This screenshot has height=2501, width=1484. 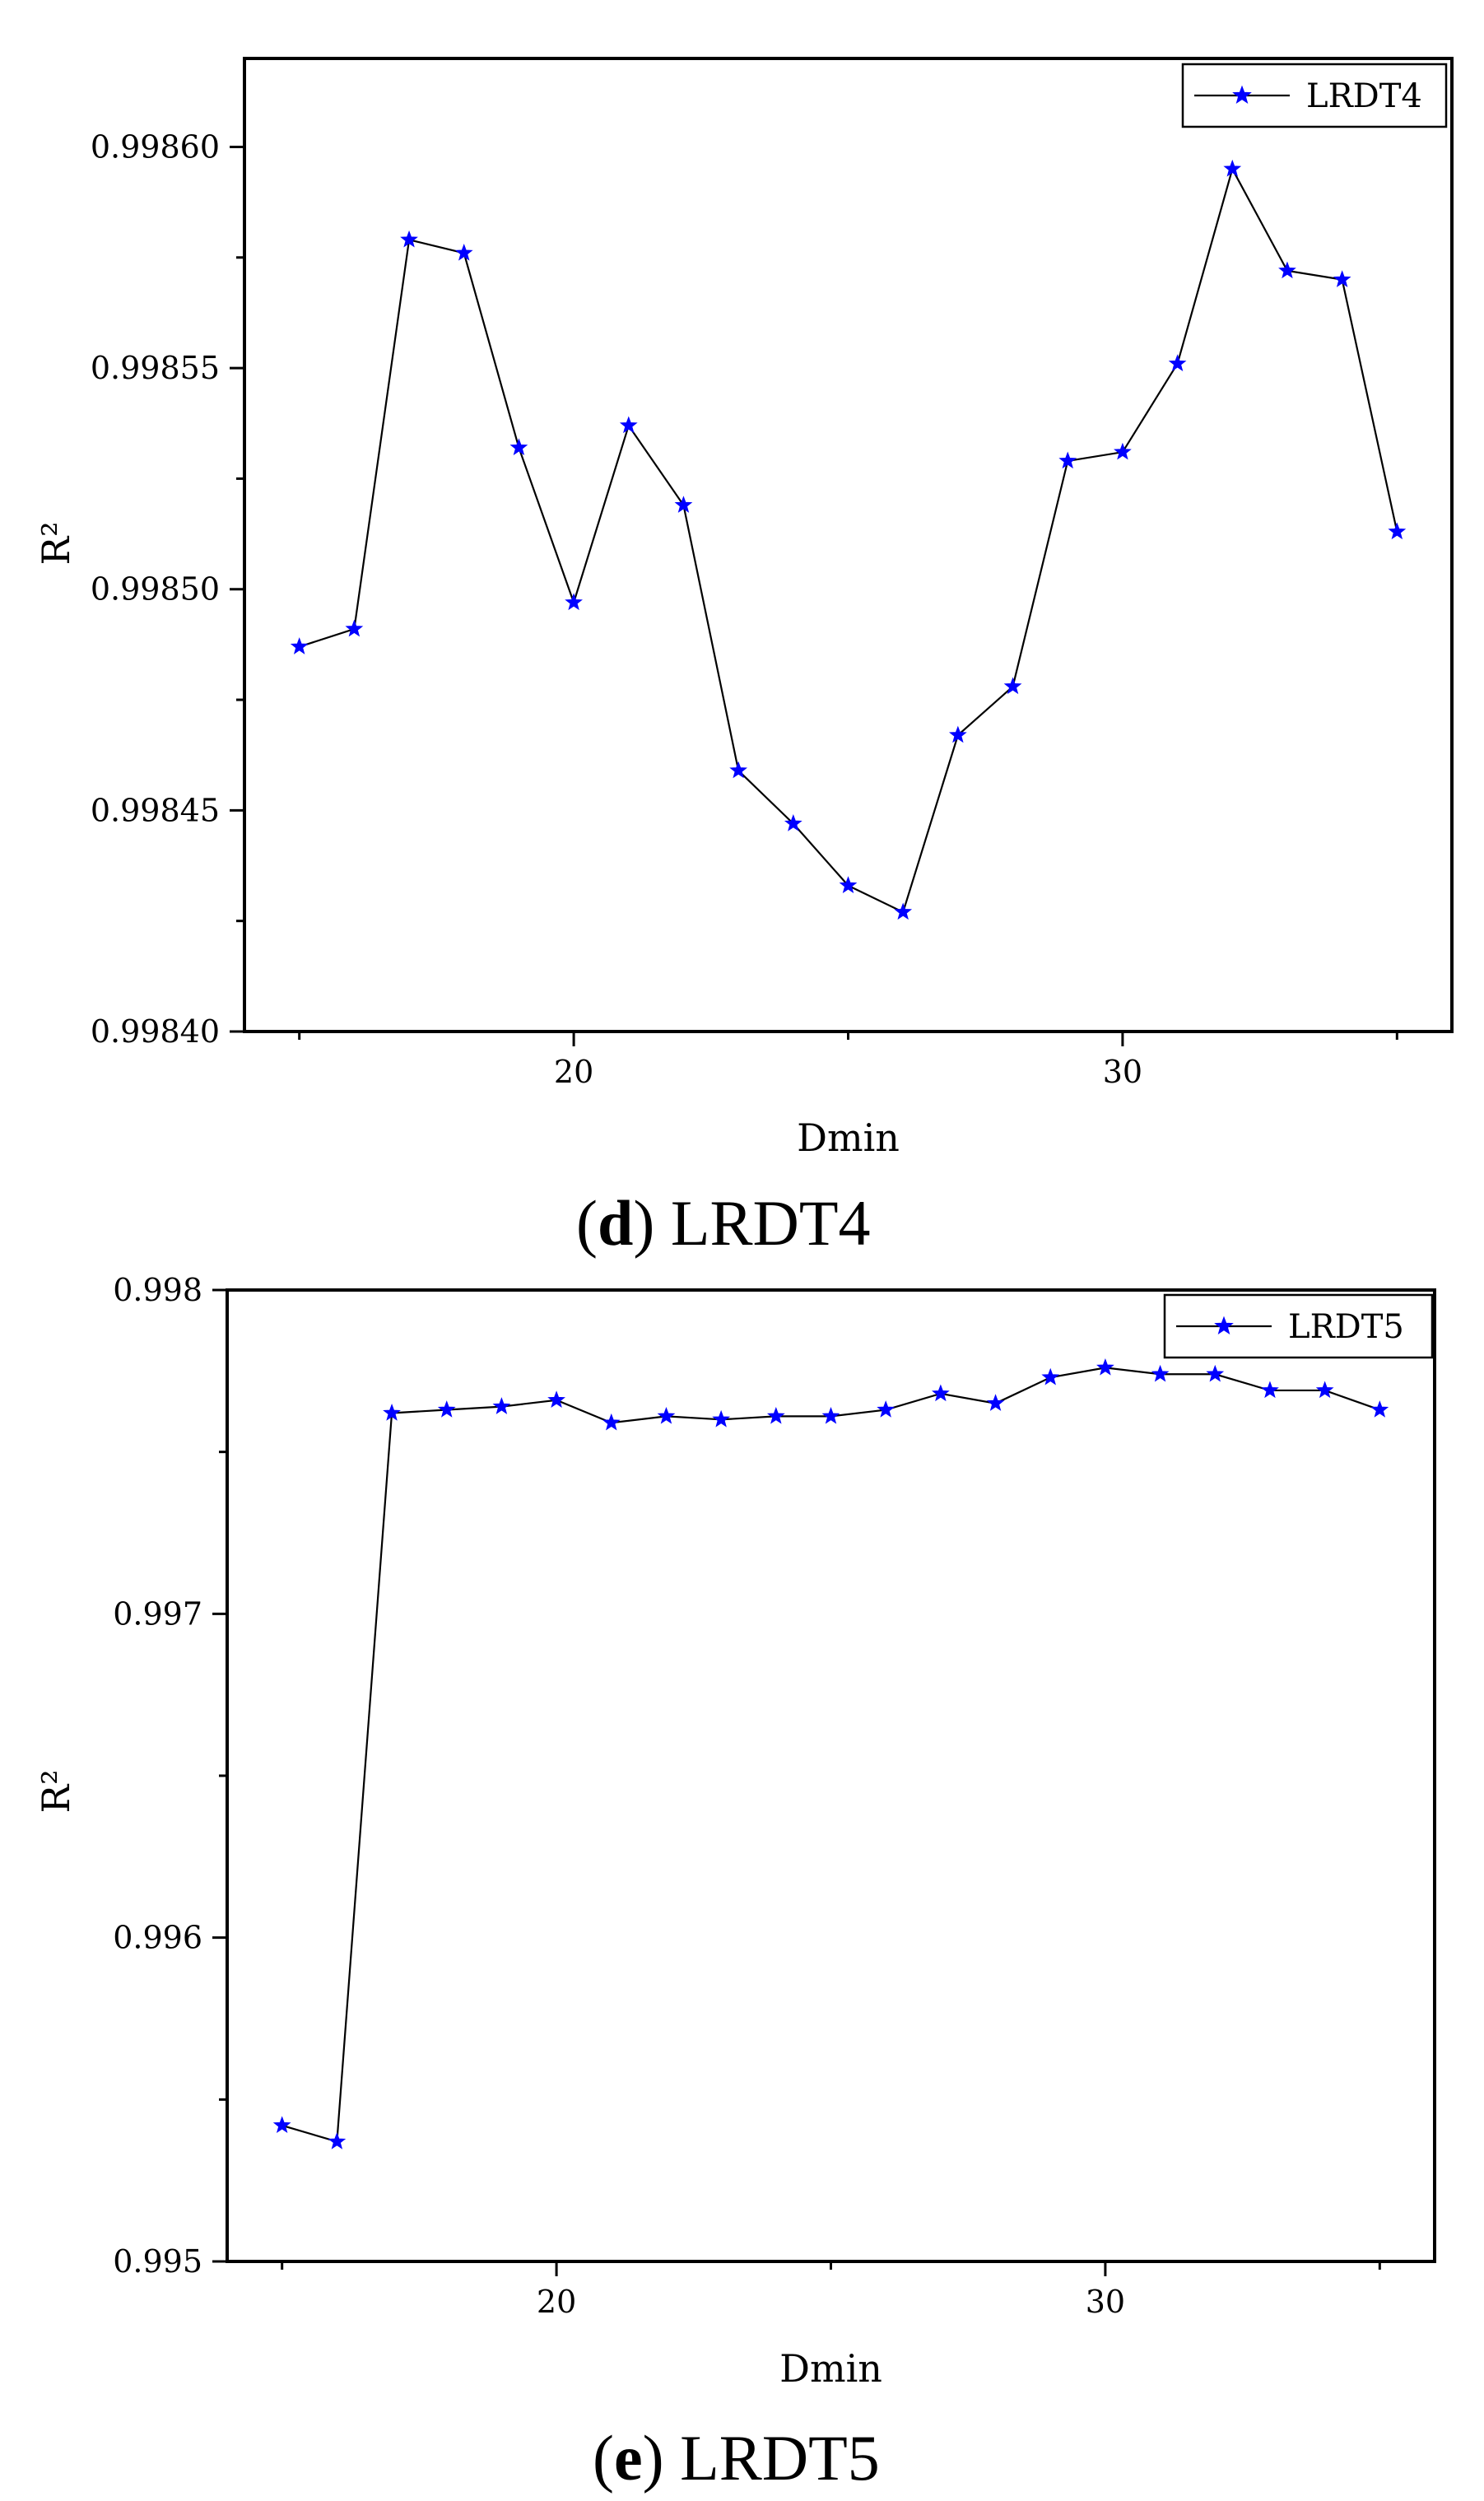 What do you see at coordinates (155, 810) in the screenshot?
I see `y-tick-label: 0.99845` at bounding box center [155, 810].